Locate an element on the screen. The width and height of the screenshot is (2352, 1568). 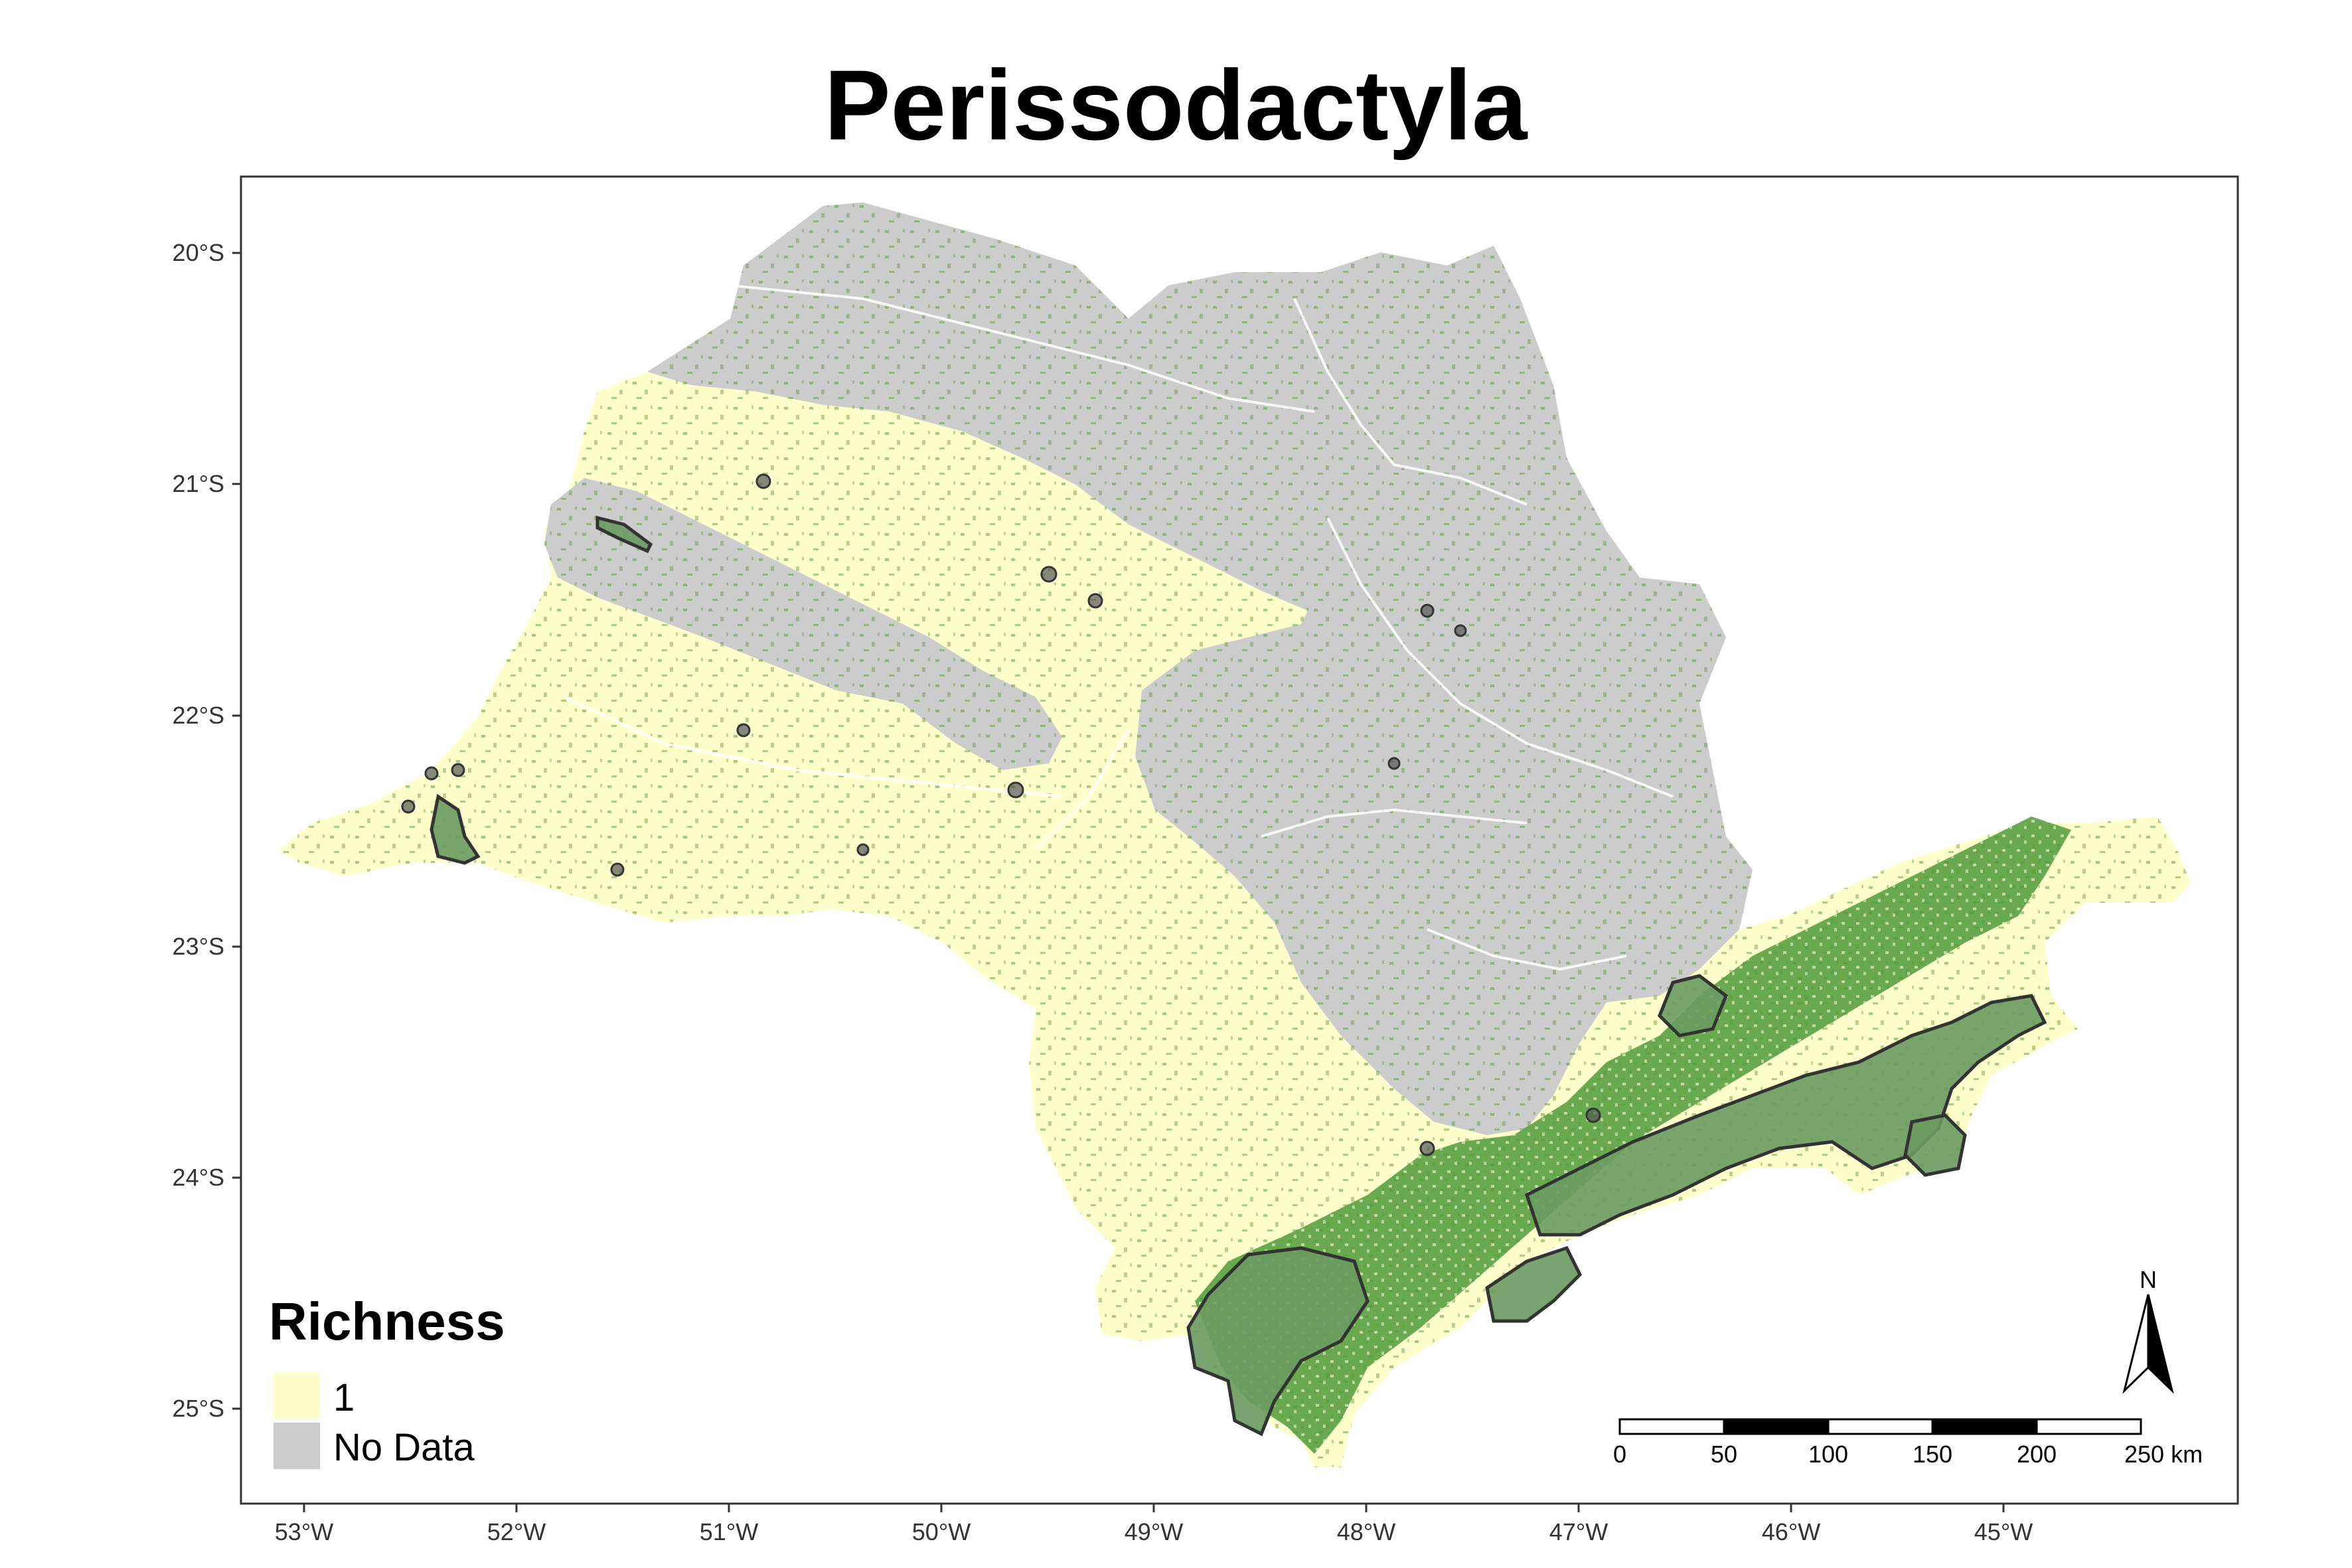
y-tick-label: 21°S is located at coordinates (198, 483).